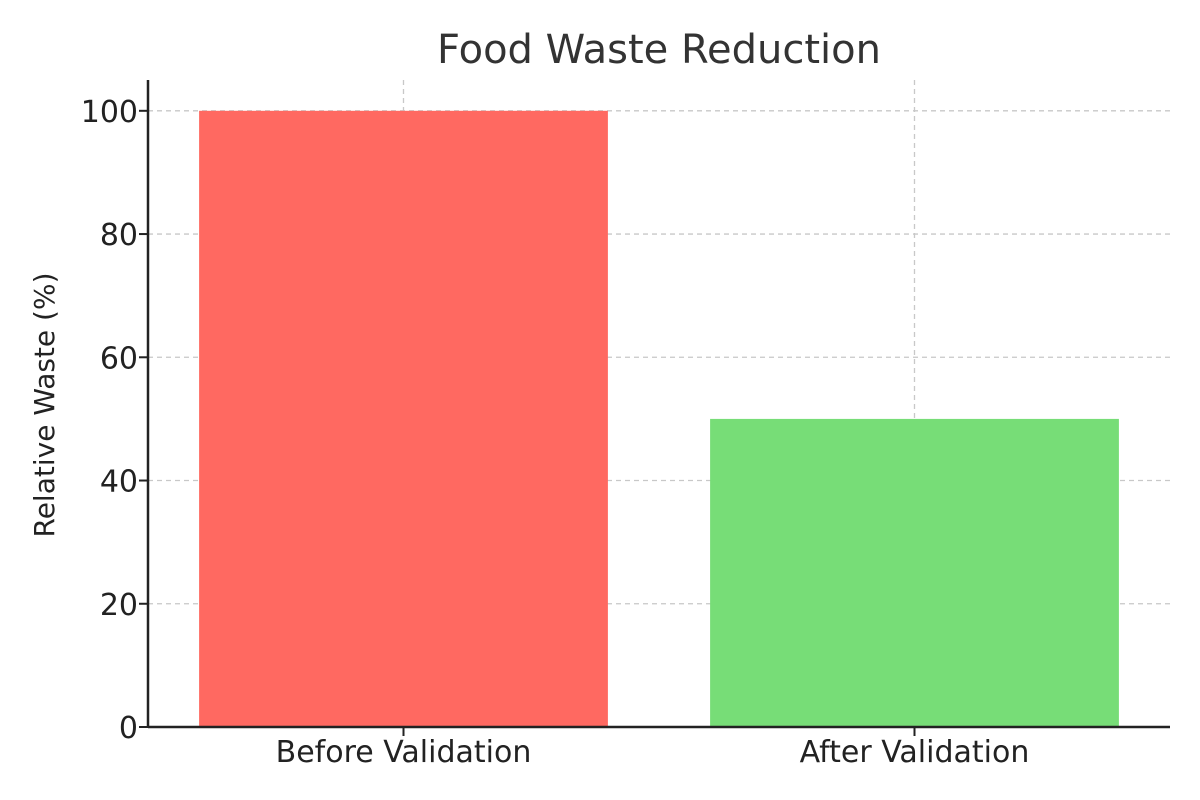 The height and width of the screenshot is (800, 1200). Describe the element at coordinates (128, 728) in the screenshot. I see `y-tick-label: 0` at that location.